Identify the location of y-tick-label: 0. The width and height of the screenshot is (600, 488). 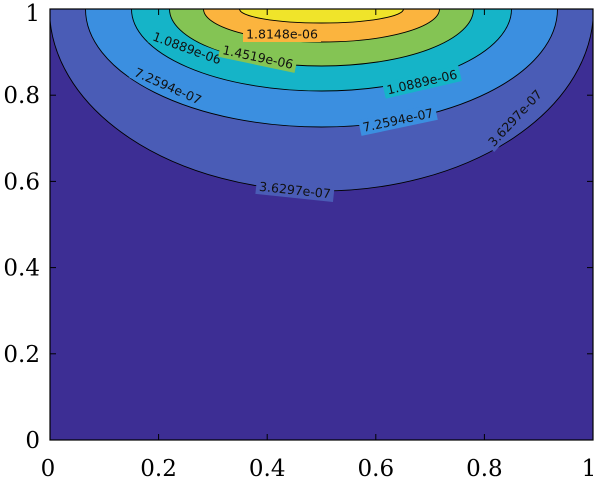
(32, 441).